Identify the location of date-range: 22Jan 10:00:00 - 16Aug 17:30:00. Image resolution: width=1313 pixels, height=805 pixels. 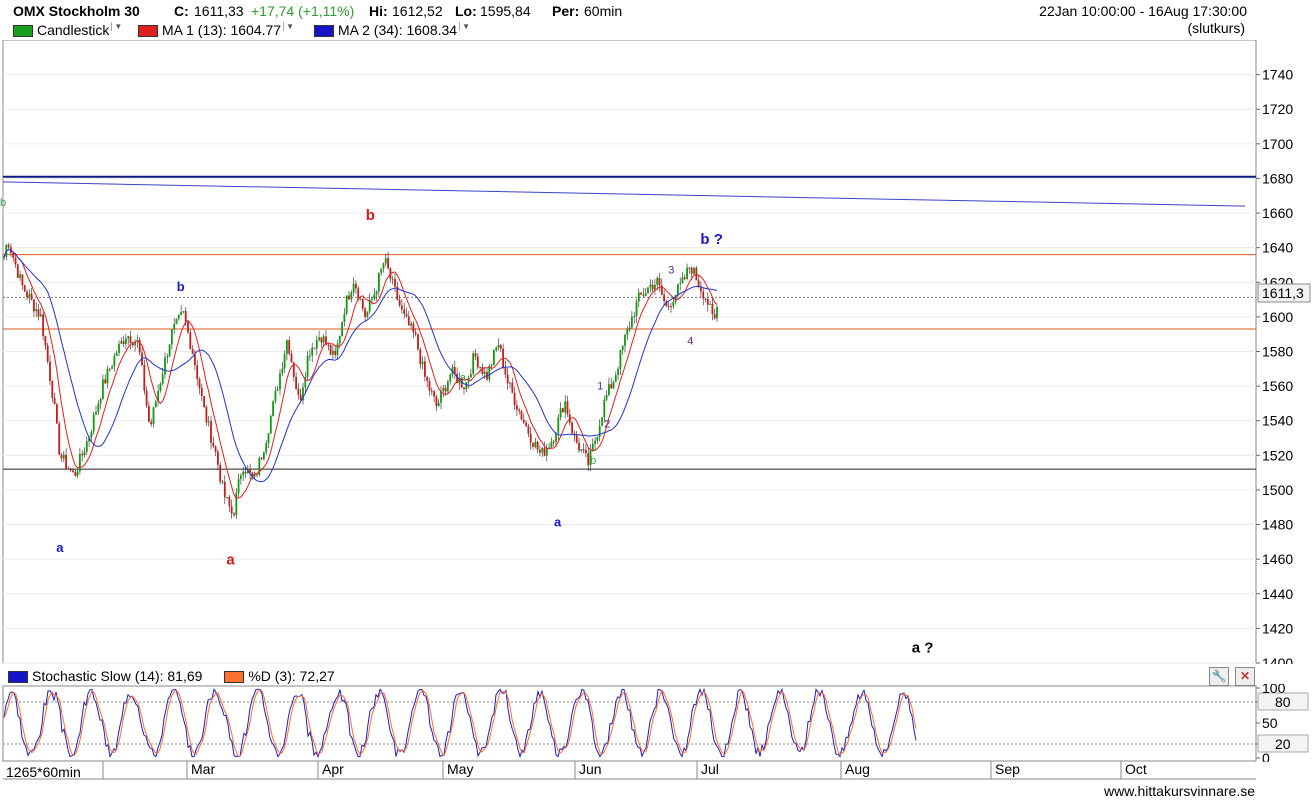
(1143, 11).